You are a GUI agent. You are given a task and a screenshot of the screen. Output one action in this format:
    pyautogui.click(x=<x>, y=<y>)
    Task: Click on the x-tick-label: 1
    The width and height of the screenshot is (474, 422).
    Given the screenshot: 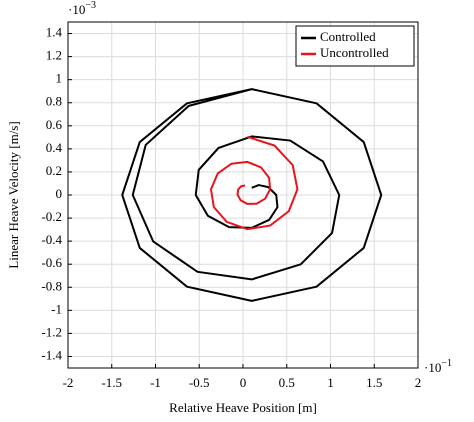 What is the action you would take?
    pyautogui.click(x=330, y=382)
    